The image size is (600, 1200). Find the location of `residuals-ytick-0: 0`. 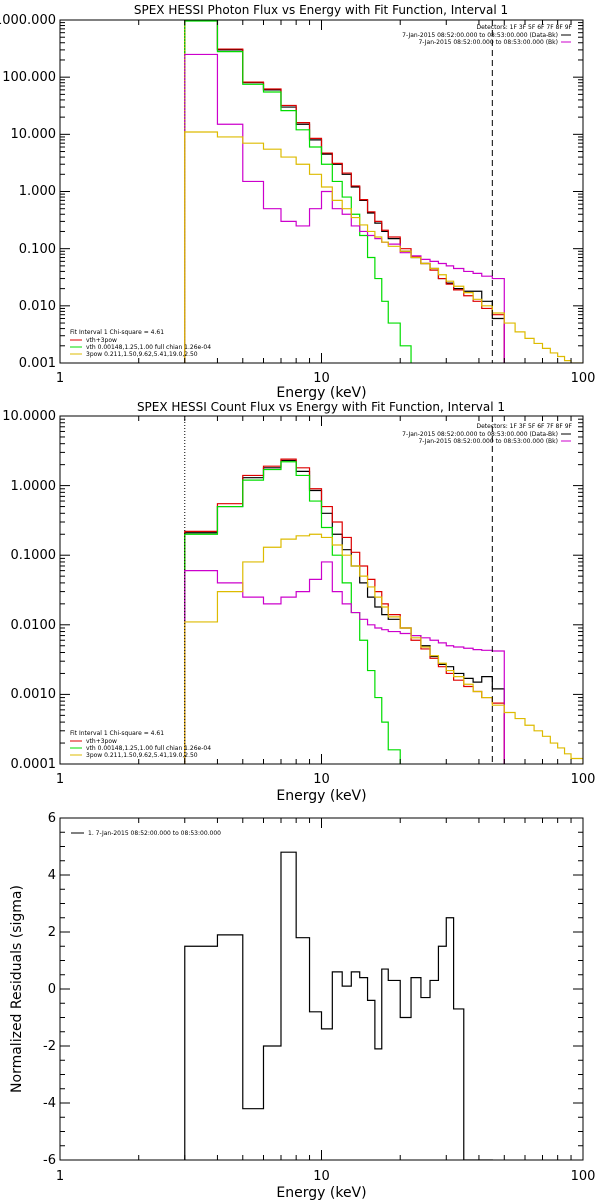

residuals-ytick-0: 0 is located at coordinates (52, 989).